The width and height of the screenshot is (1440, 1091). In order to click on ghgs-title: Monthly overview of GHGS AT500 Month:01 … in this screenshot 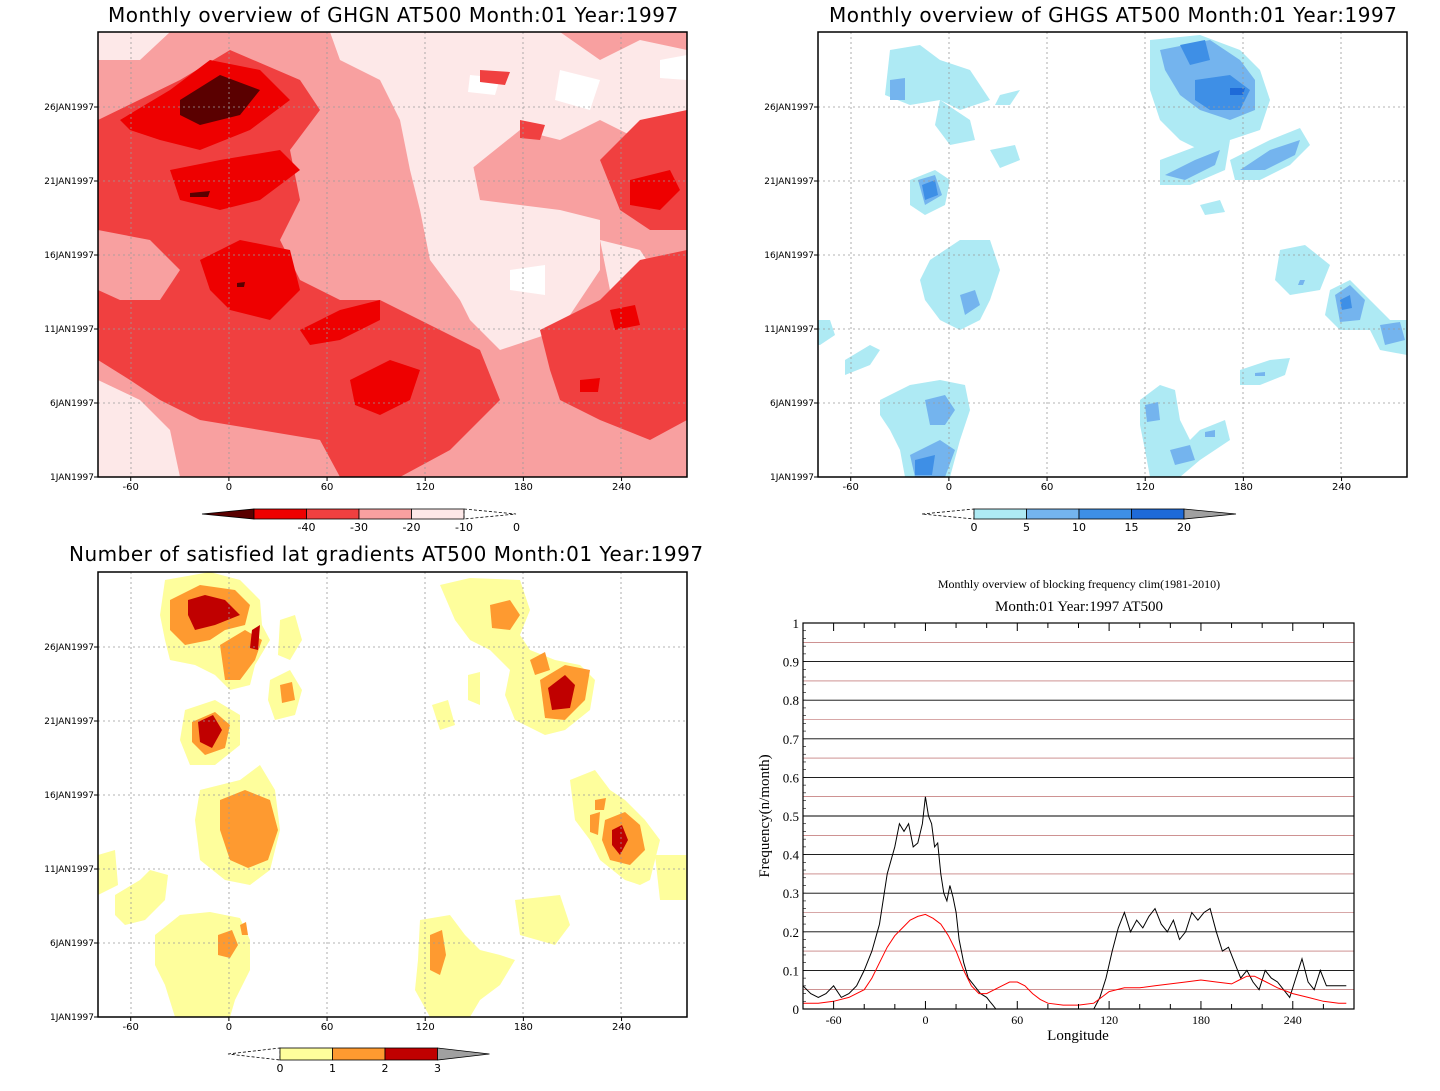, I will do `click(1113, 15)`.